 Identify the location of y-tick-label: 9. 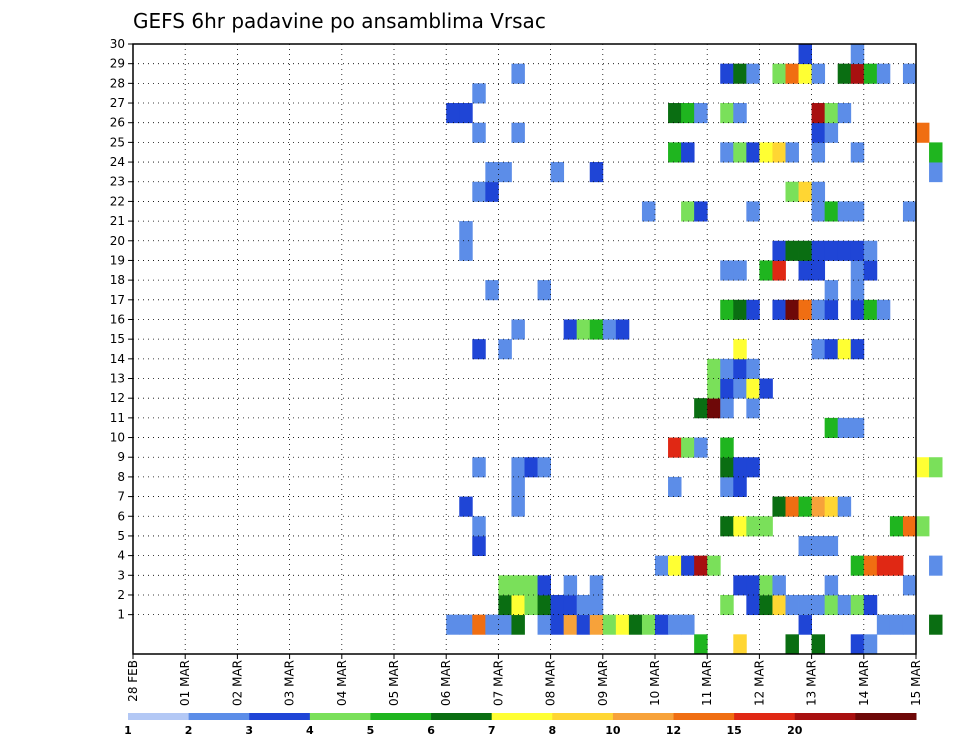
(121, 457).